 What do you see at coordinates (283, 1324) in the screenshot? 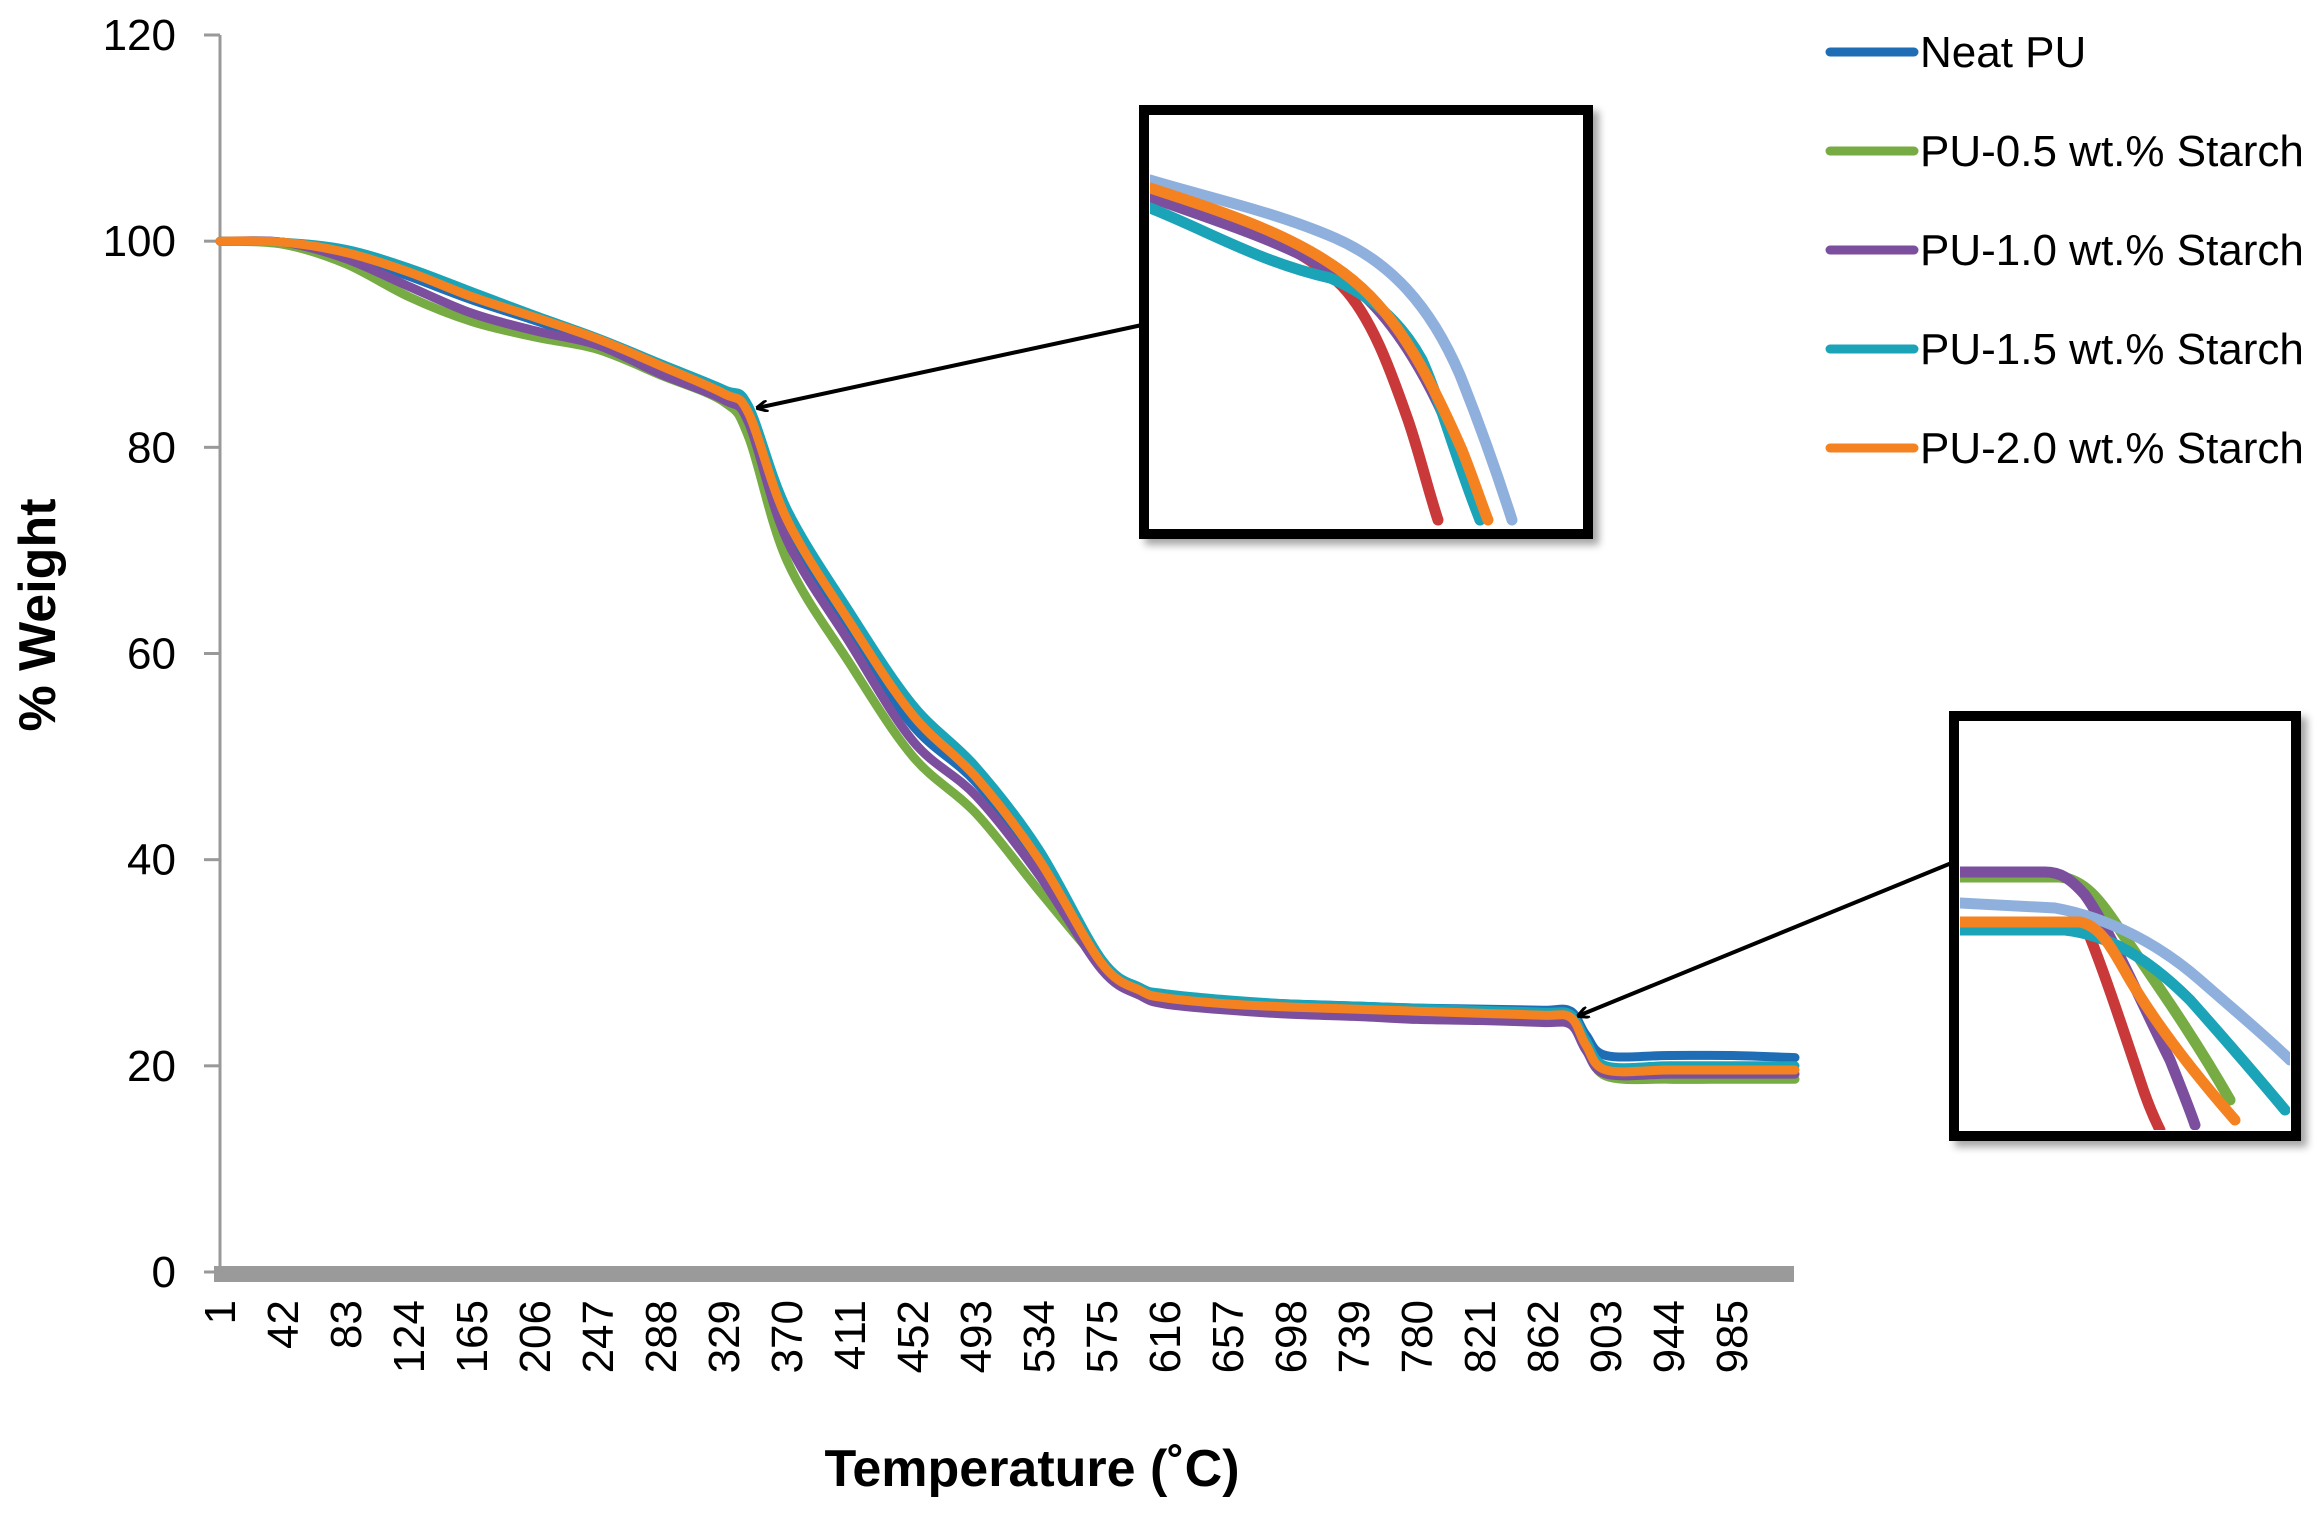
I see `x-tick-label: 42` at bounding box center [283, 1324].